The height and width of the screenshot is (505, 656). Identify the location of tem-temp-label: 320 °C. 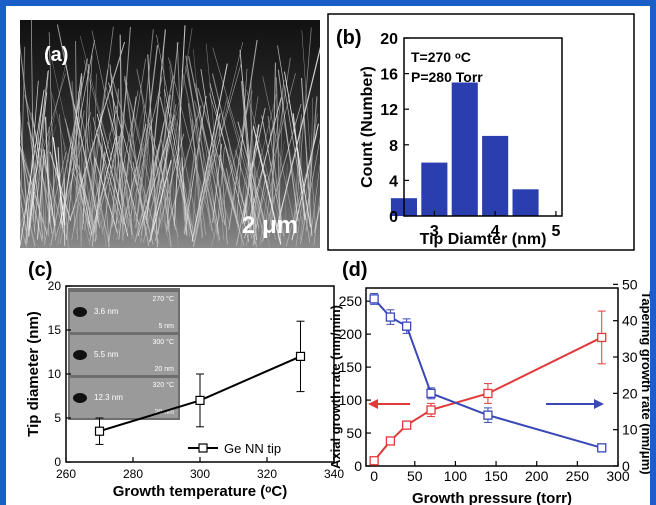
(163, 385).